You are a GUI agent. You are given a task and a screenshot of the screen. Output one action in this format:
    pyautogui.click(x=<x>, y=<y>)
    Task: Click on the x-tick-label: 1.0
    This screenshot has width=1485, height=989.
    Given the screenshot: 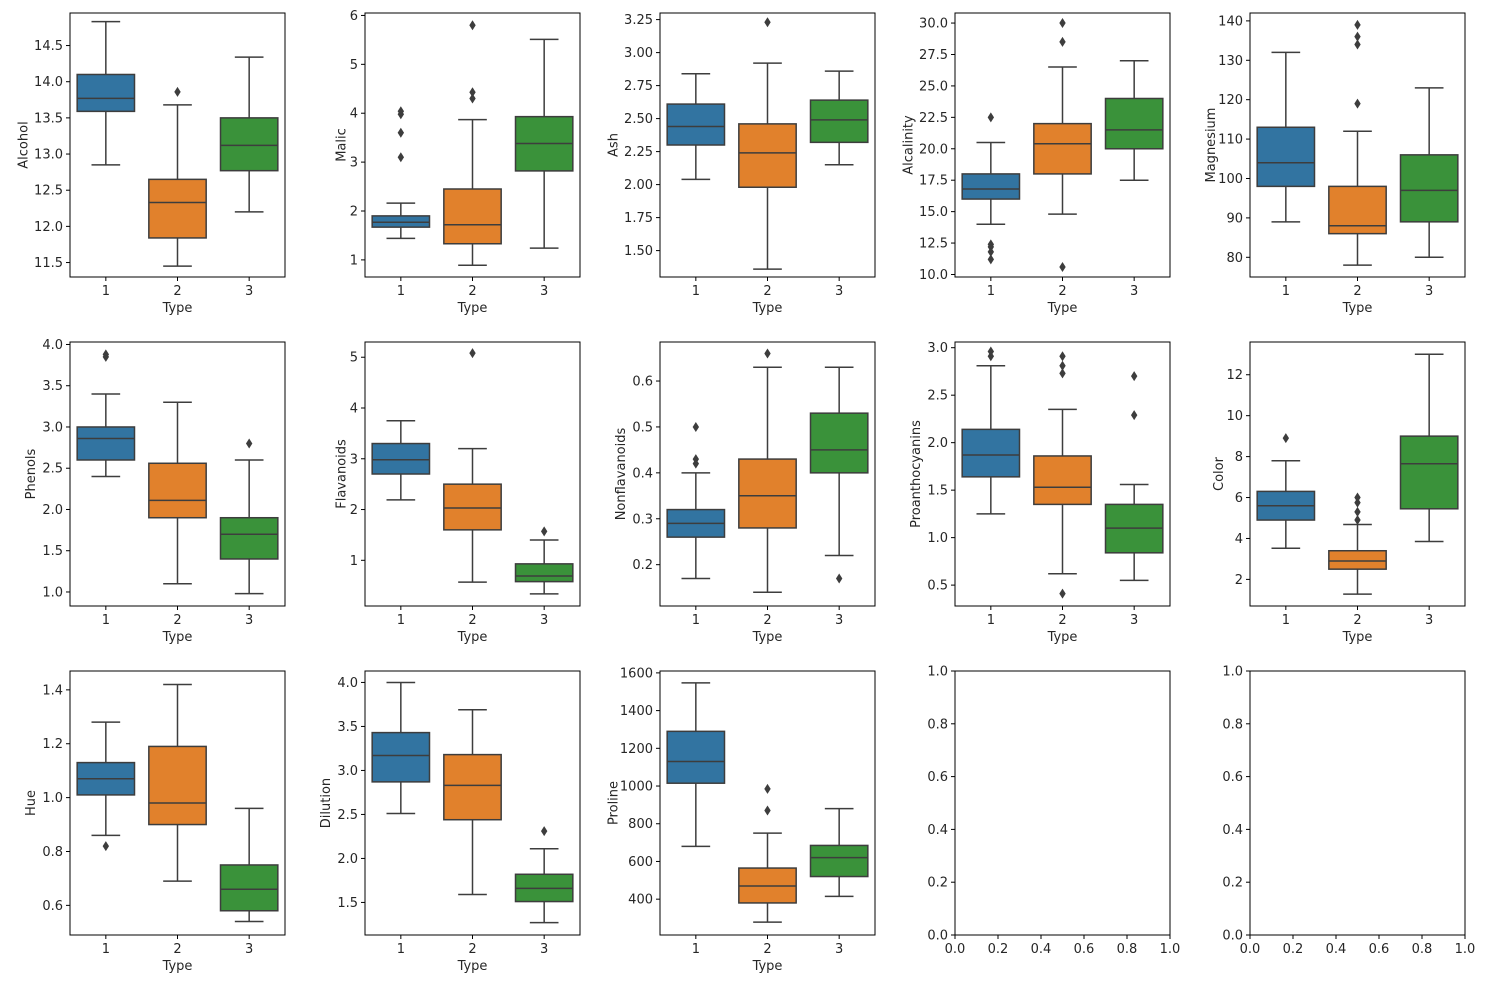 What is the action you would take?
    pyautogui.click(x=1170, y=949)
    